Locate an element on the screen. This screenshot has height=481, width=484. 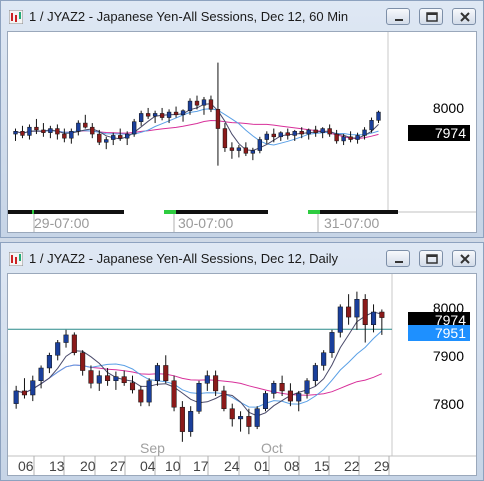
day-label: 08 is located at coordinates (292, 466).